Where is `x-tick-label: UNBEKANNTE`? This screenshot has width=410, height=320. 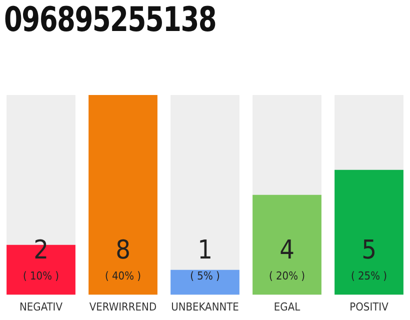 x-tick-label: UNBEKANNTE is located at coordinates (205, 307).